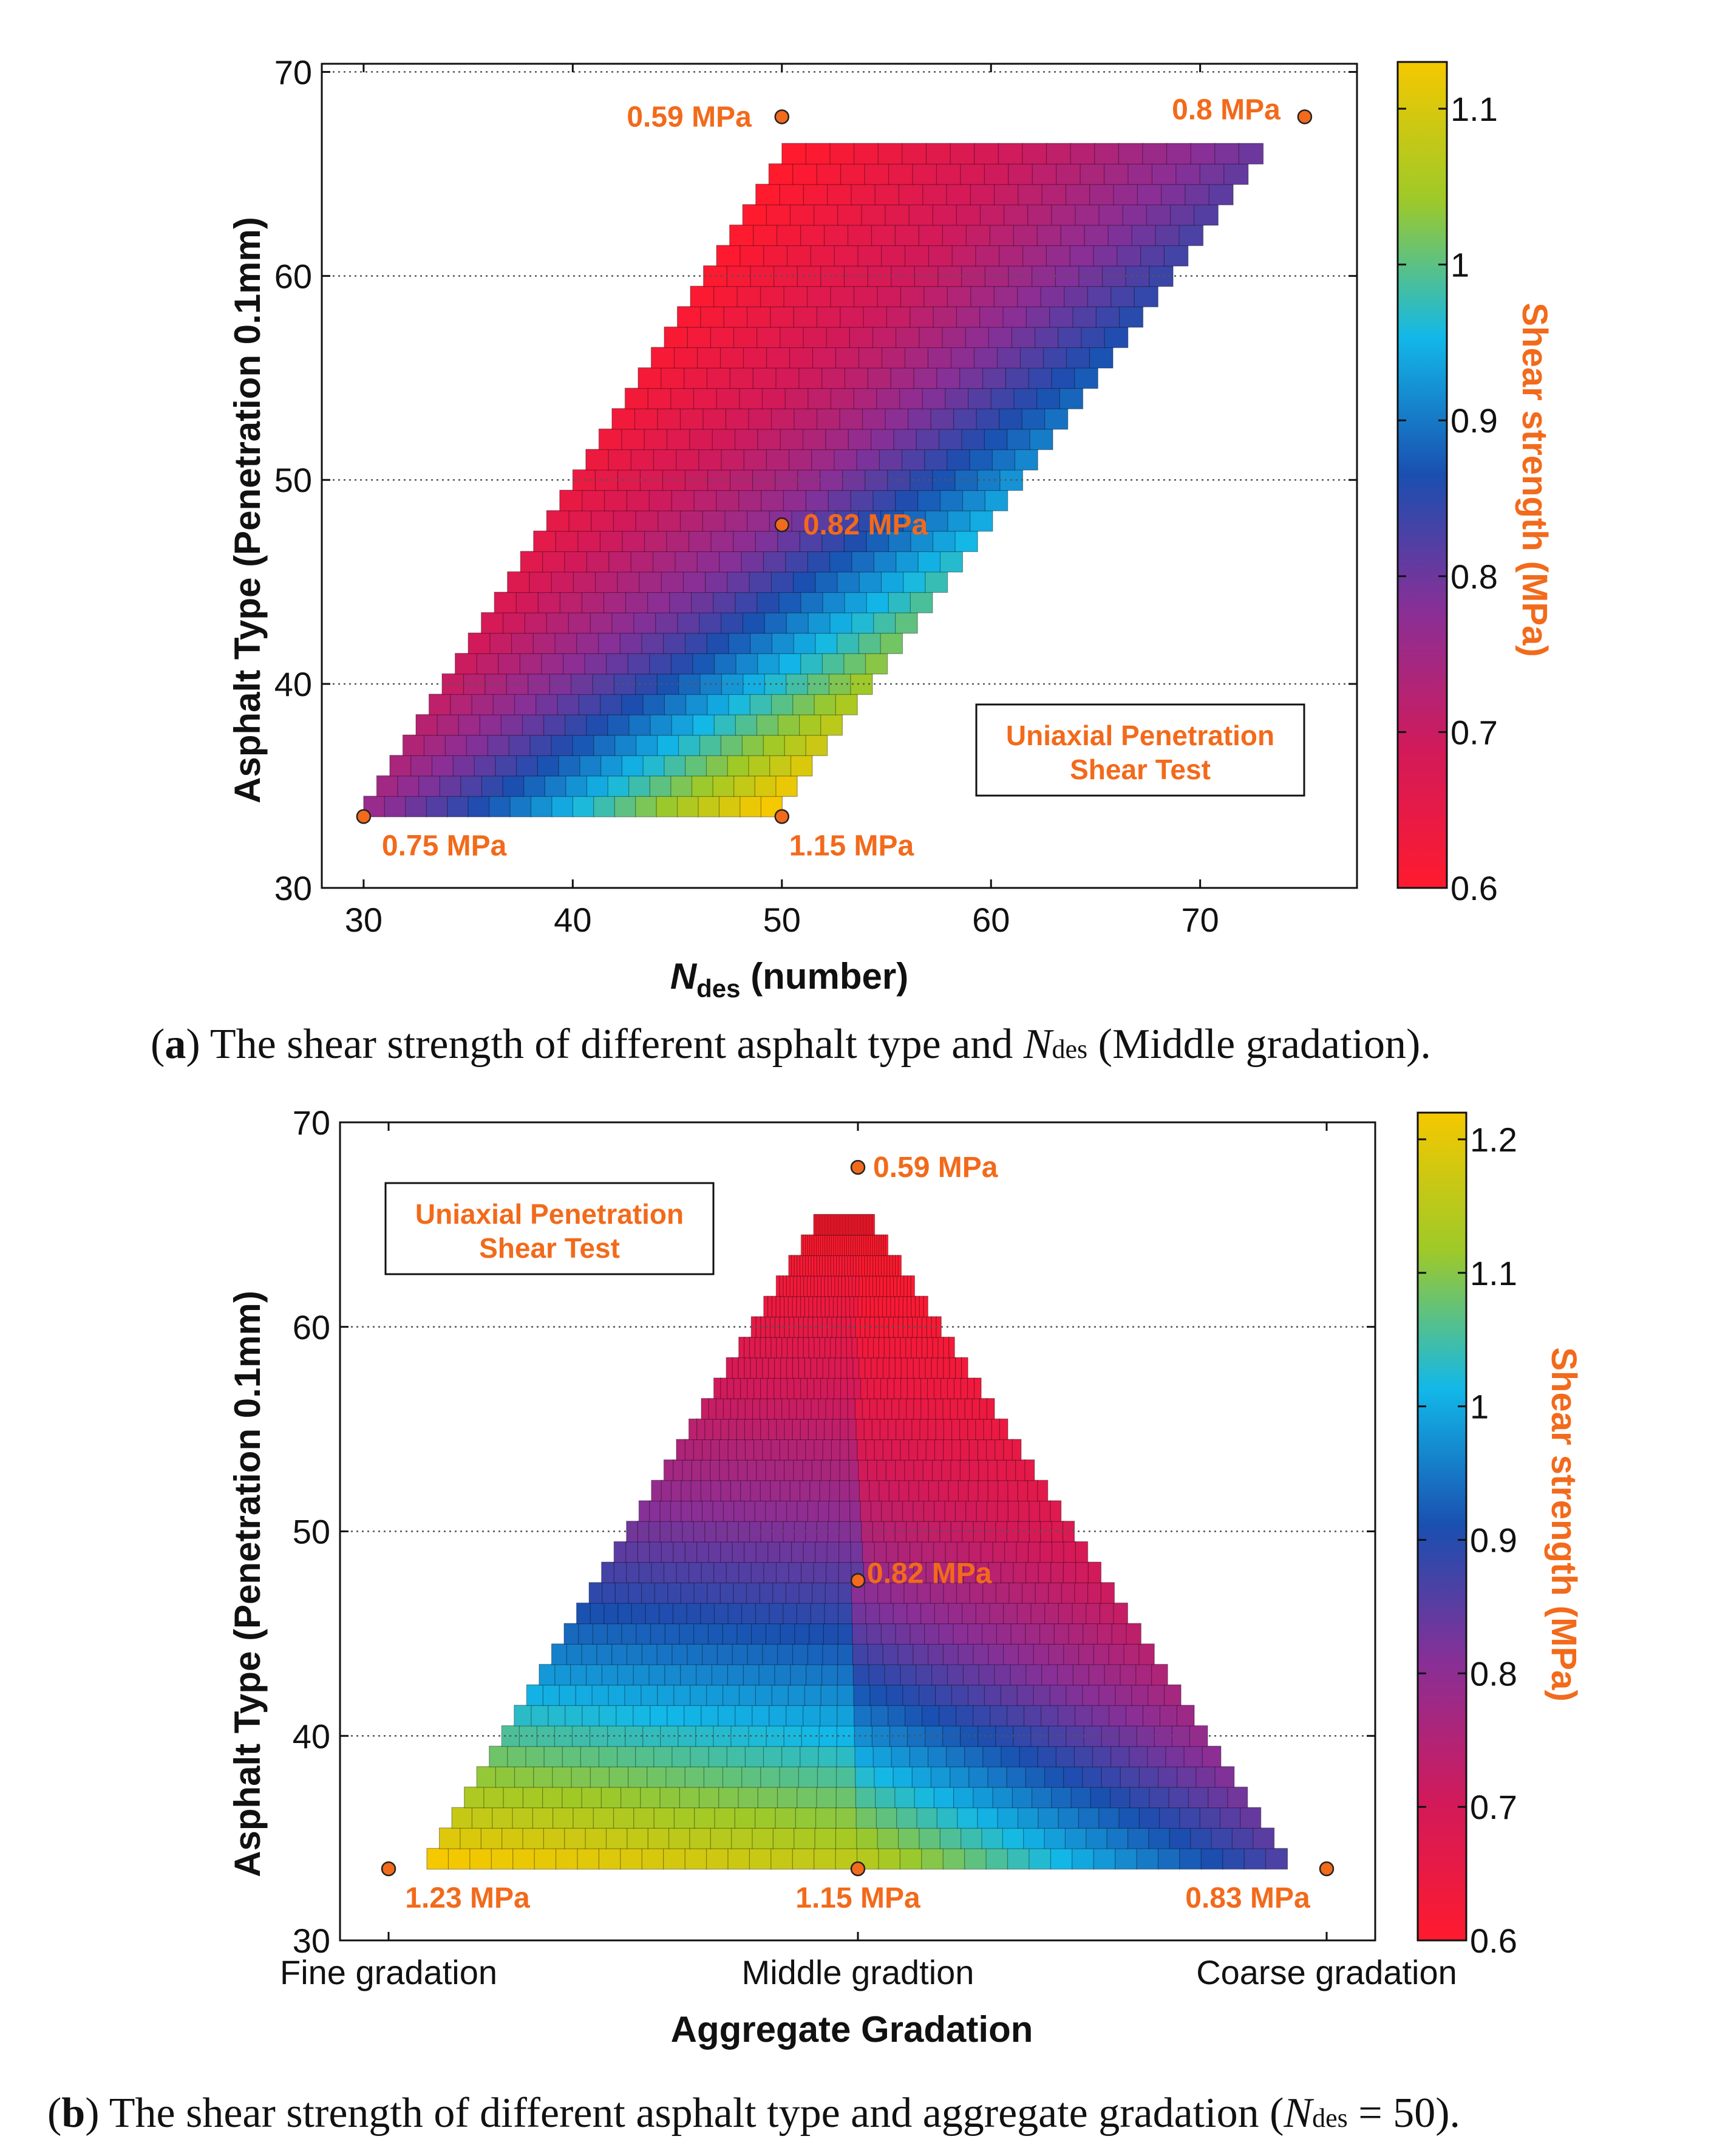 This screenshot has height=2156, width=1731. Describe the element at coordinates (1493, 1273) in the screenshot. I see `colorbar-tick-label: 1.1` at that location.